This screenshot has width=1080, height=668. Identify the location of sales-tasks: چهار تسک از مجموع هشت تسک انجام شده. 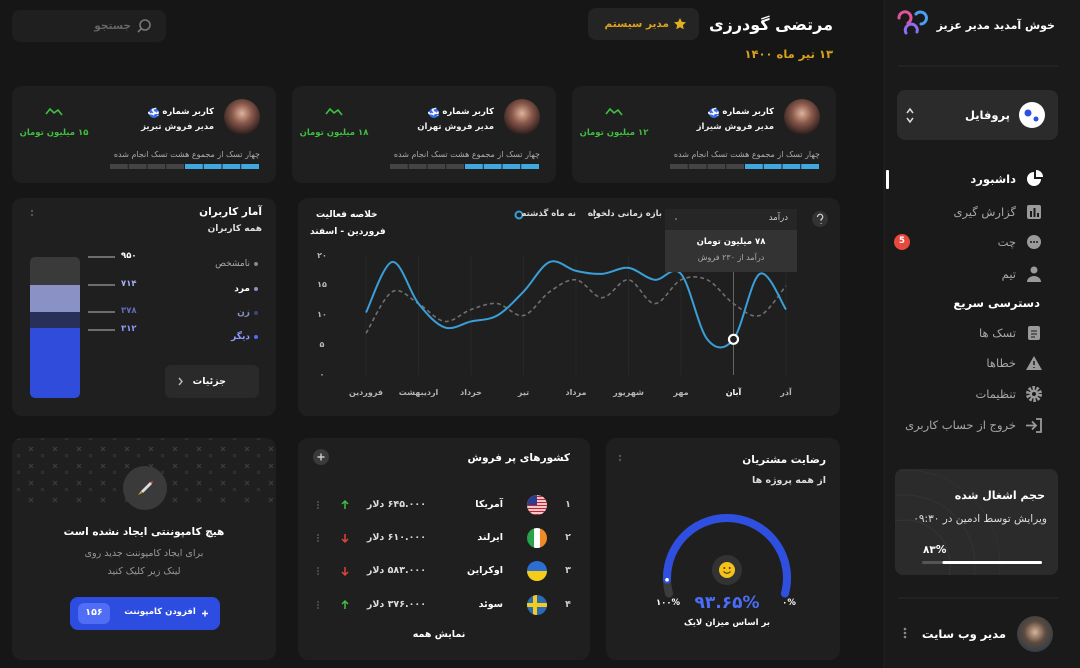
(186, 154).